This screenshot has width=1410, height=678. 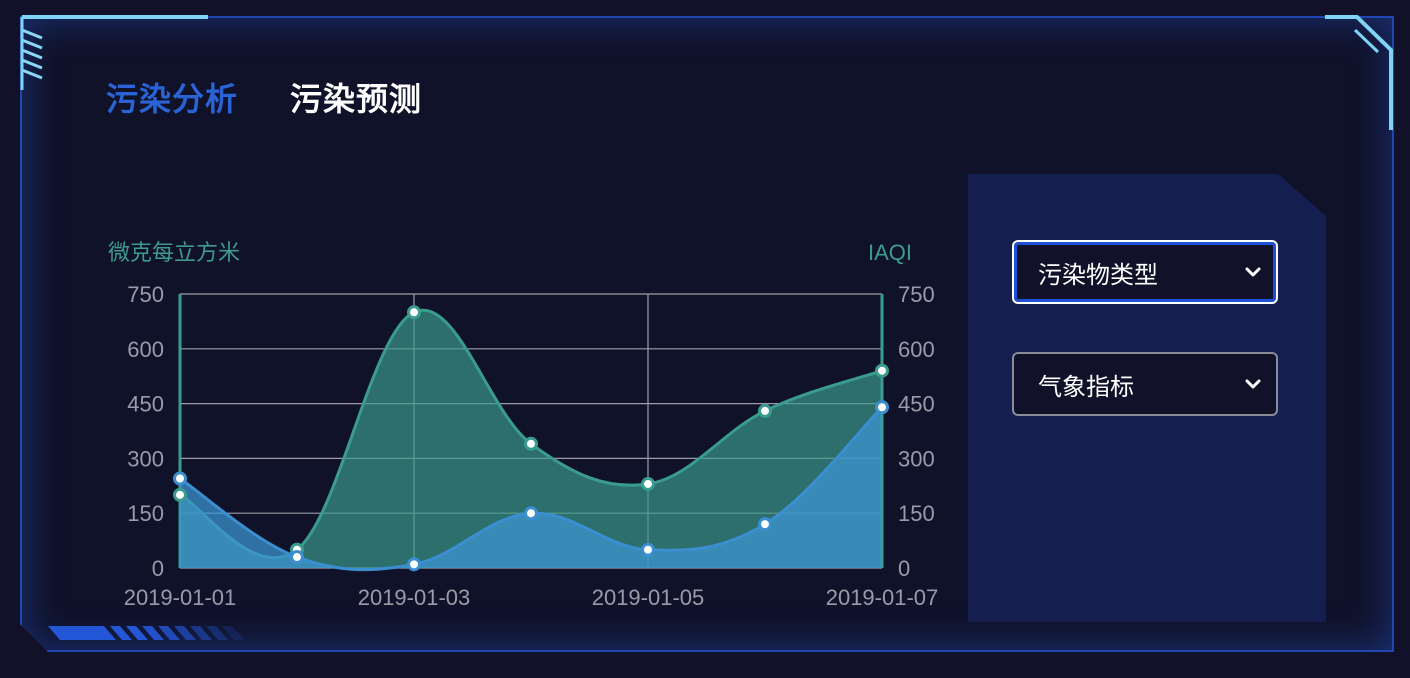 I want to click on tab-pollution-analysis: 污染分析, so click(x=172, y=99).